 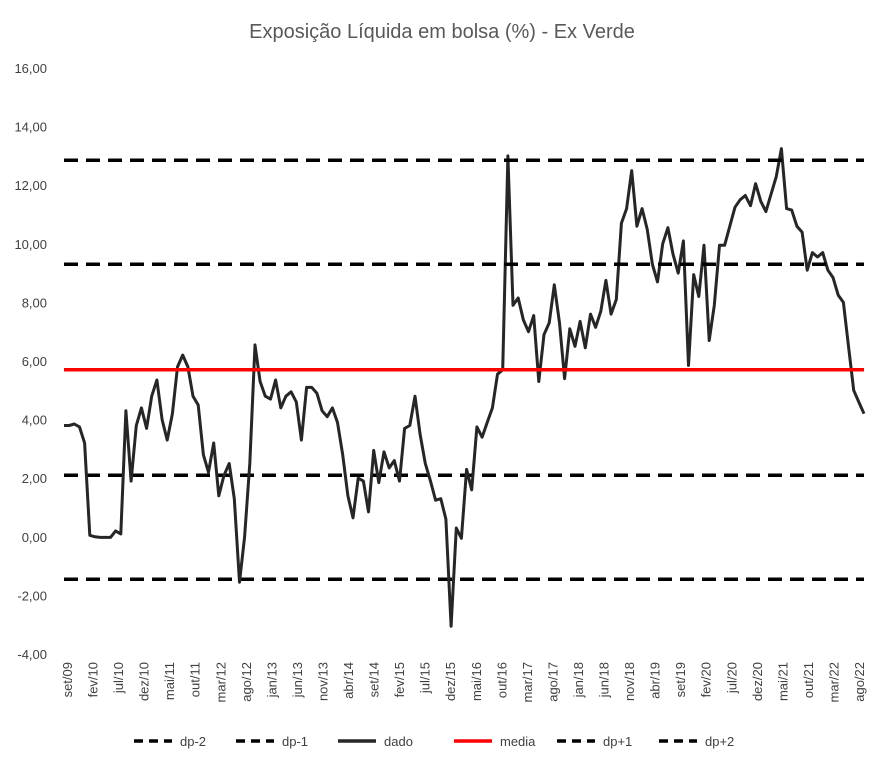 I want to click on x-tick-label: abr/14, so click(x=348, y=680).